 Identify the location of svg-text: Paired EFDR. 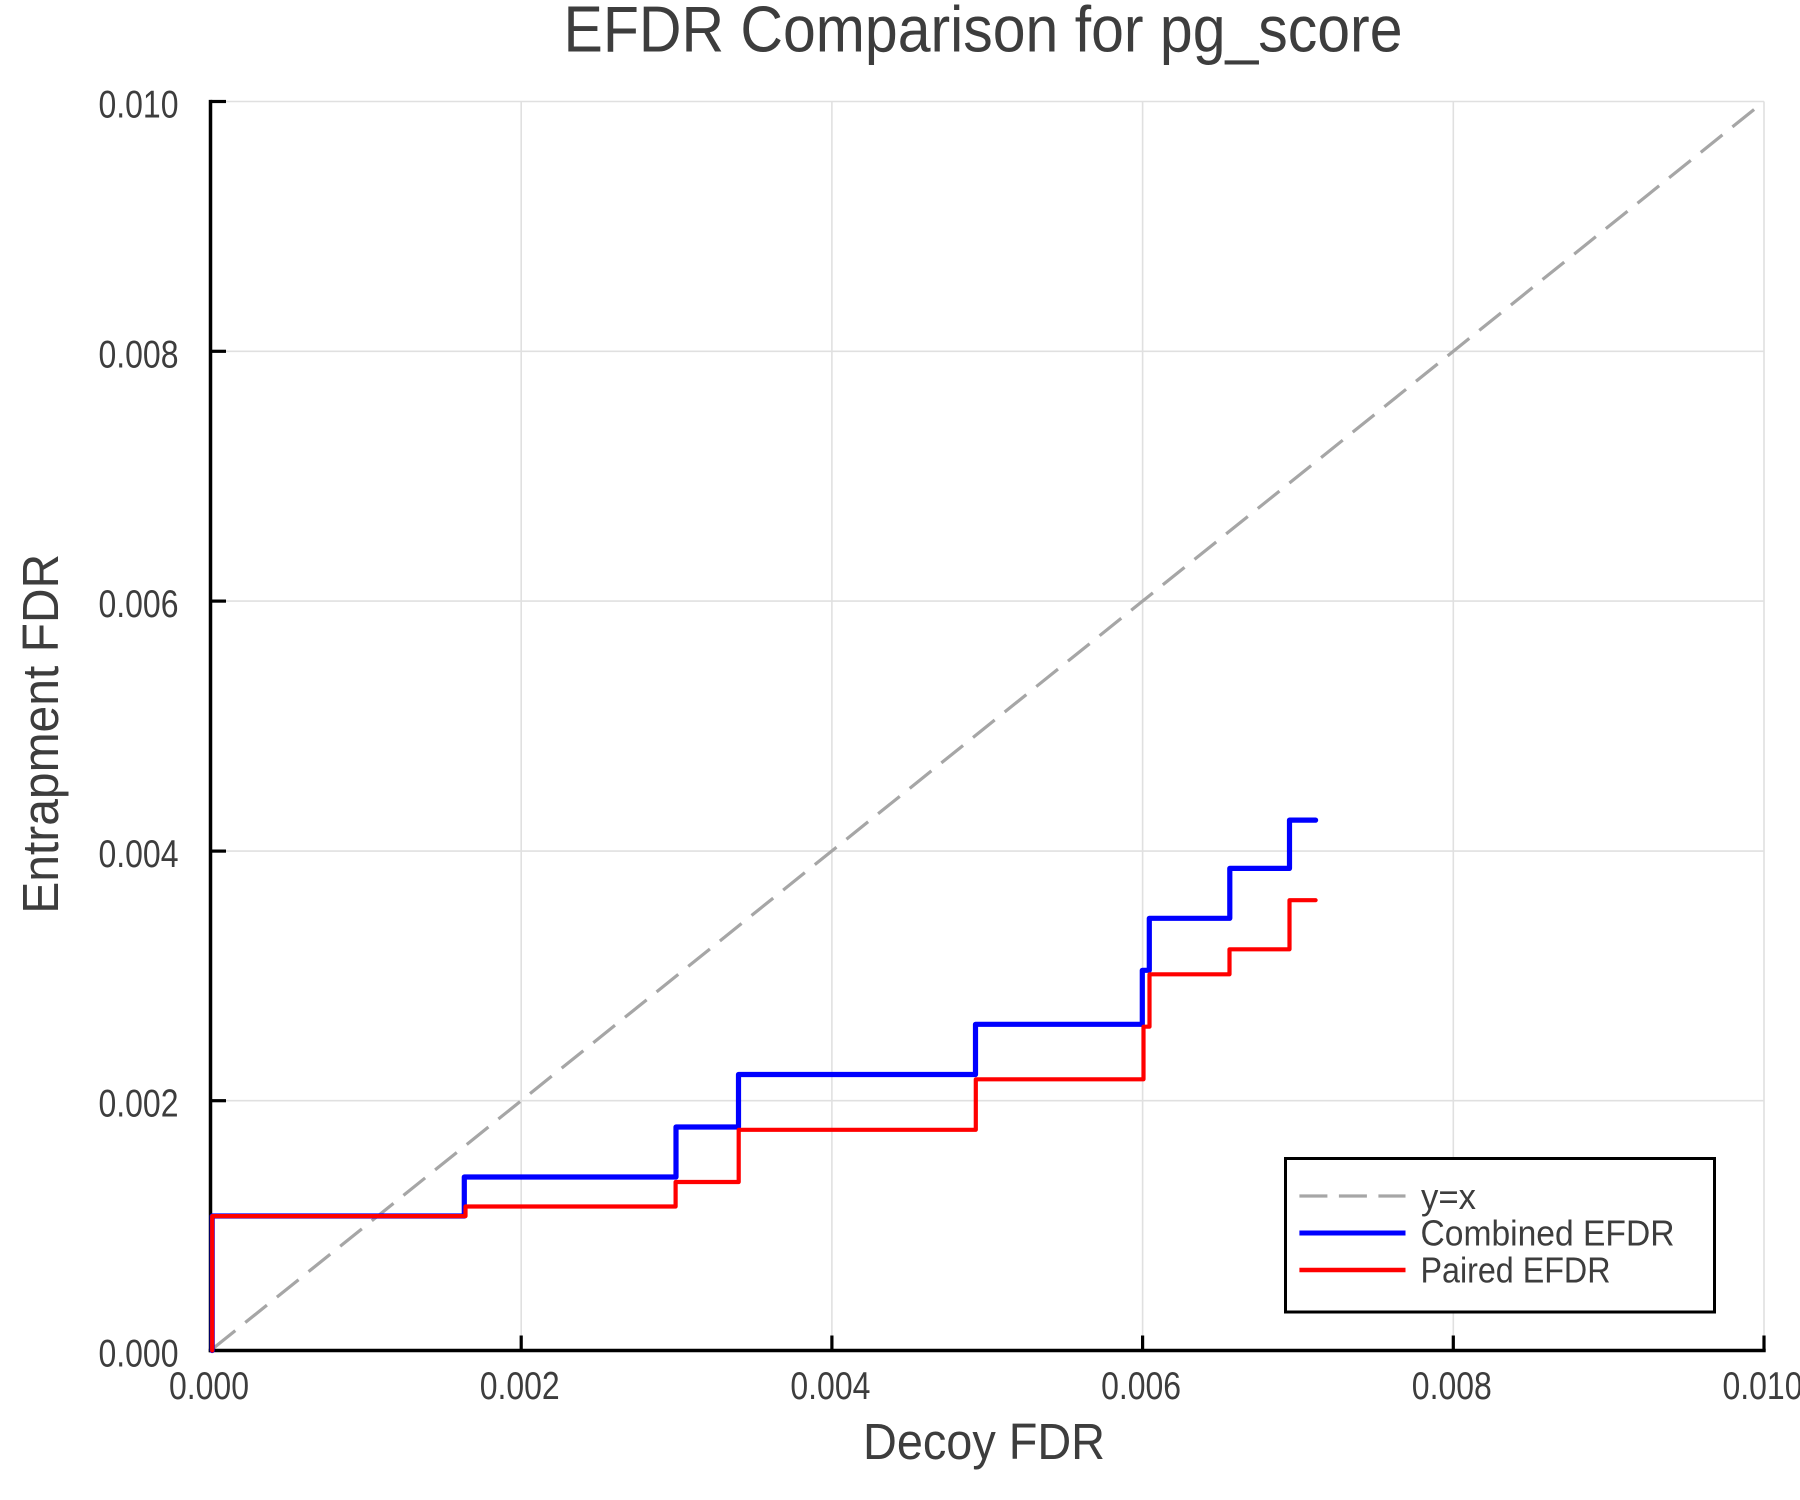
(1516, 1270).